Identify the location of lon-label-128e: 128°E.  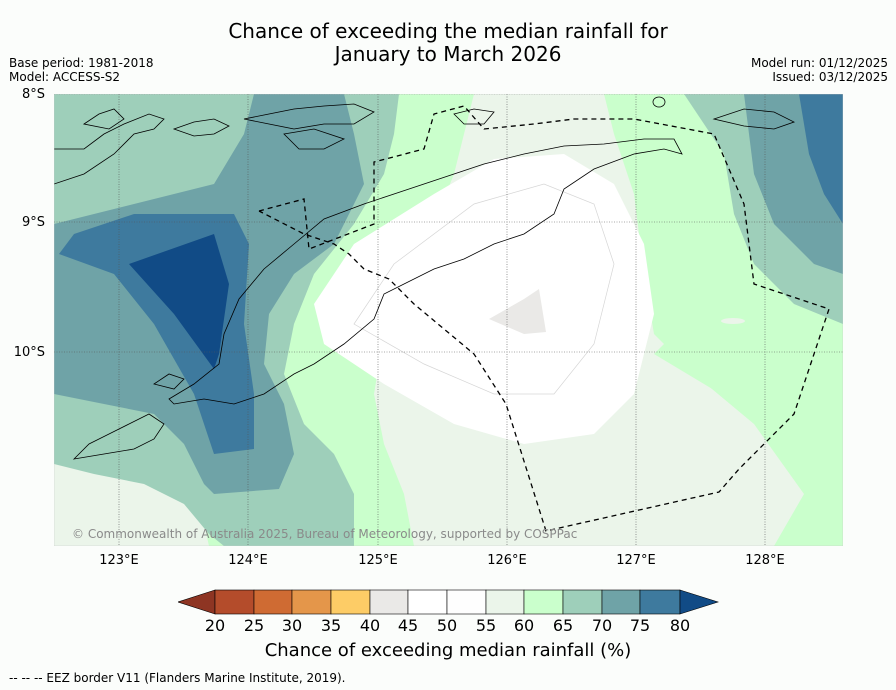
(765, 560).